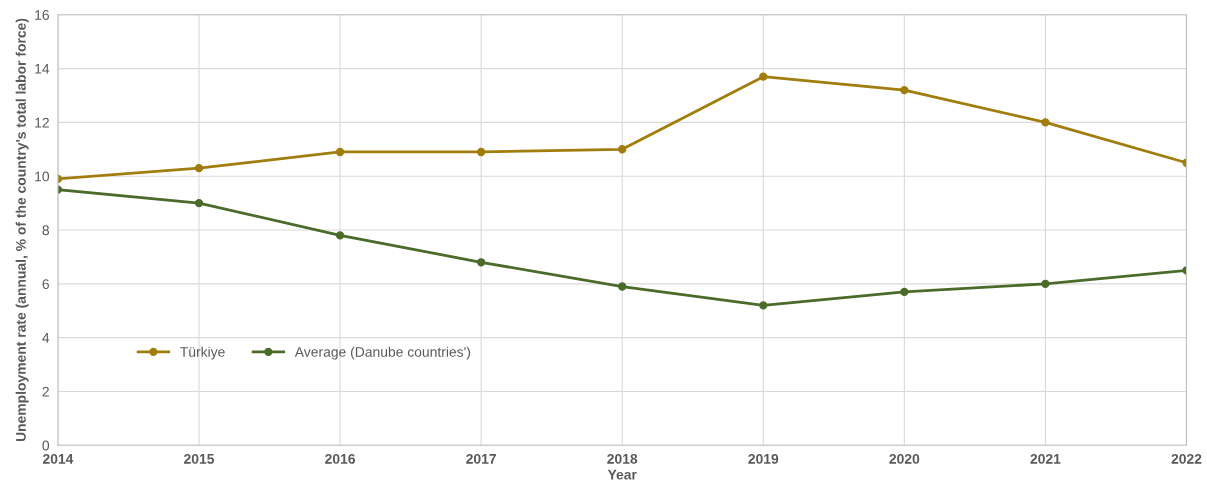 This screenshot has height=492, width=1207. What do you see at coordinates (42, 122) in the screenshot?
I see `y-tick-label: 12` at bounding box center [42, 122].